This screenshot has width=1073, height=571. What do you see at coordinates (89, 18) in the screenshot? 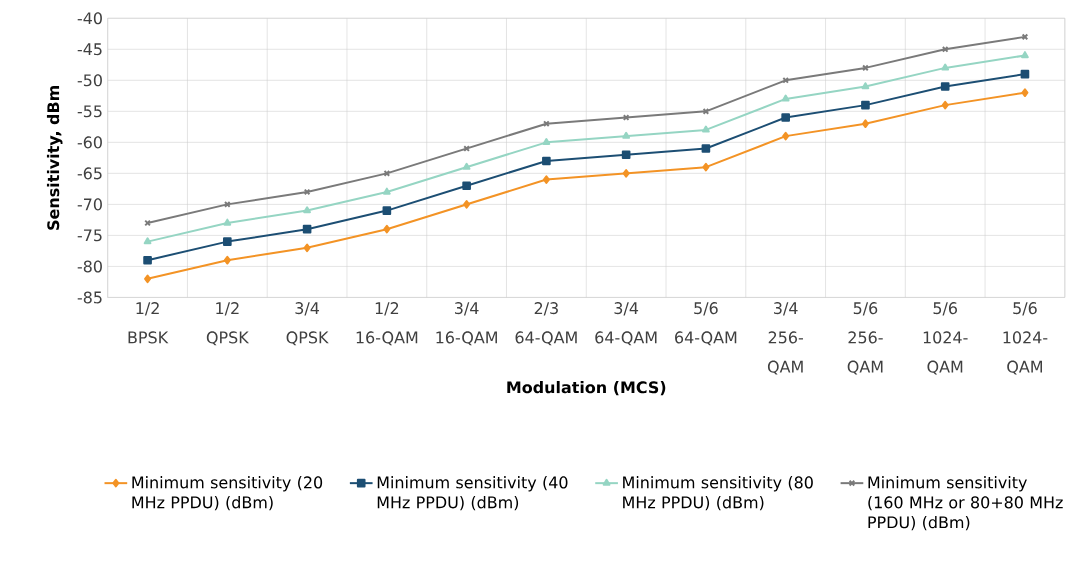
I see `y-tick-label: -40` at bounding box center [89, 18].